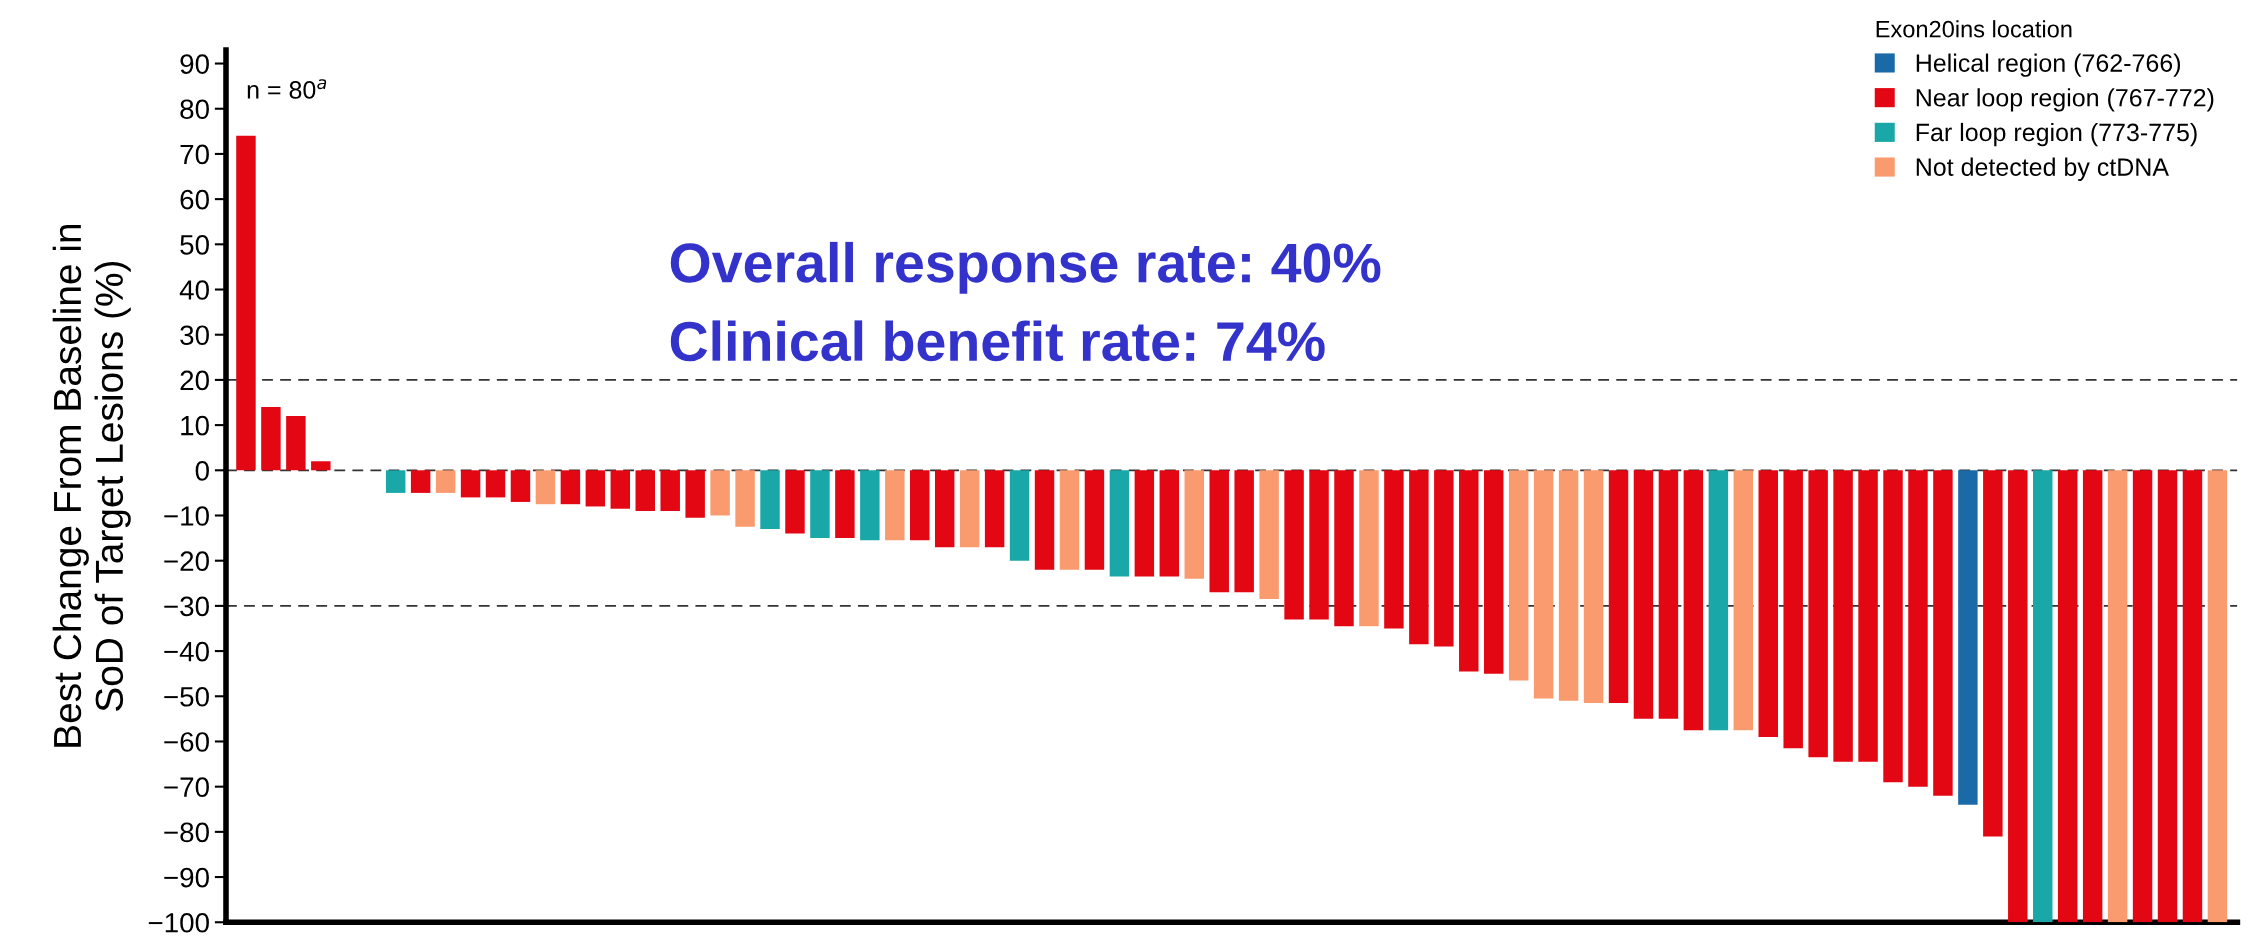  Describe the element at coordinates (91, 485) in the screenshot. I see `y-axis-title: Best Change From Baseline in SoD of Target Lesions (%)` at that location.